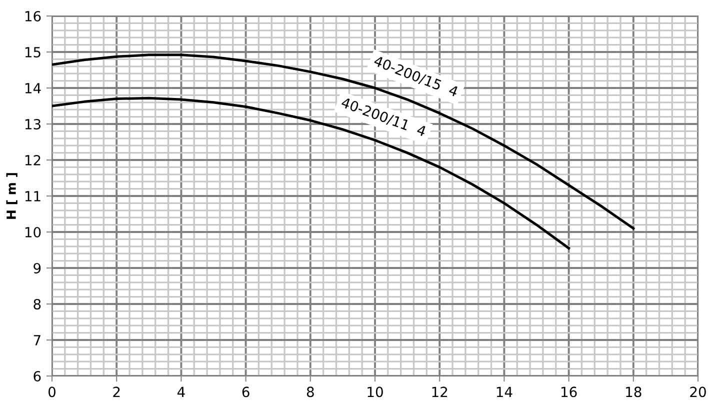 This screenshot has height=412, width=712. Describe the element at coordinates (37, 340) in the screenshot. I see `y-tick-label: 7` at that location.